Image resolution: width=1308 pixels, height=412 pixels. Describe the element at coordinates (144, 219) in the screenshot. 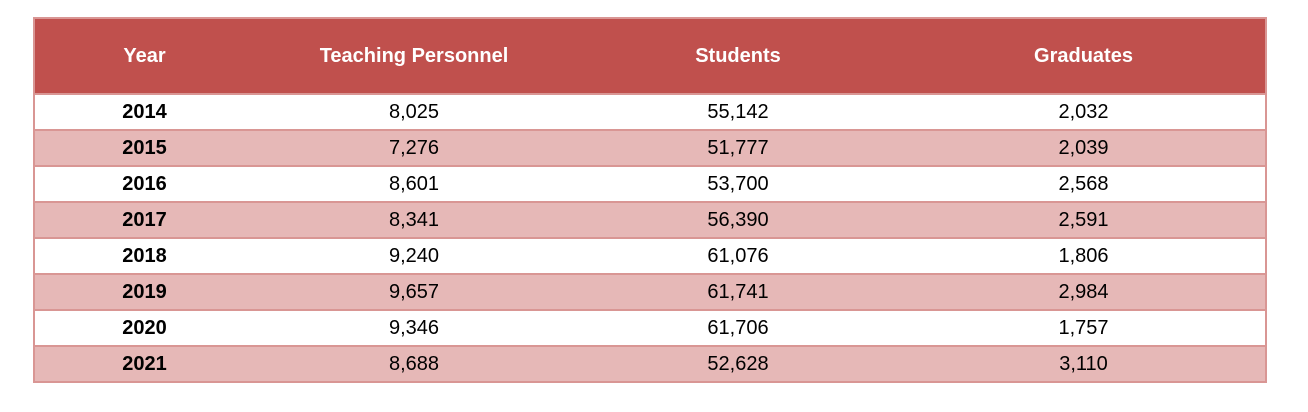

I see `year-cell: 2017` at that location.